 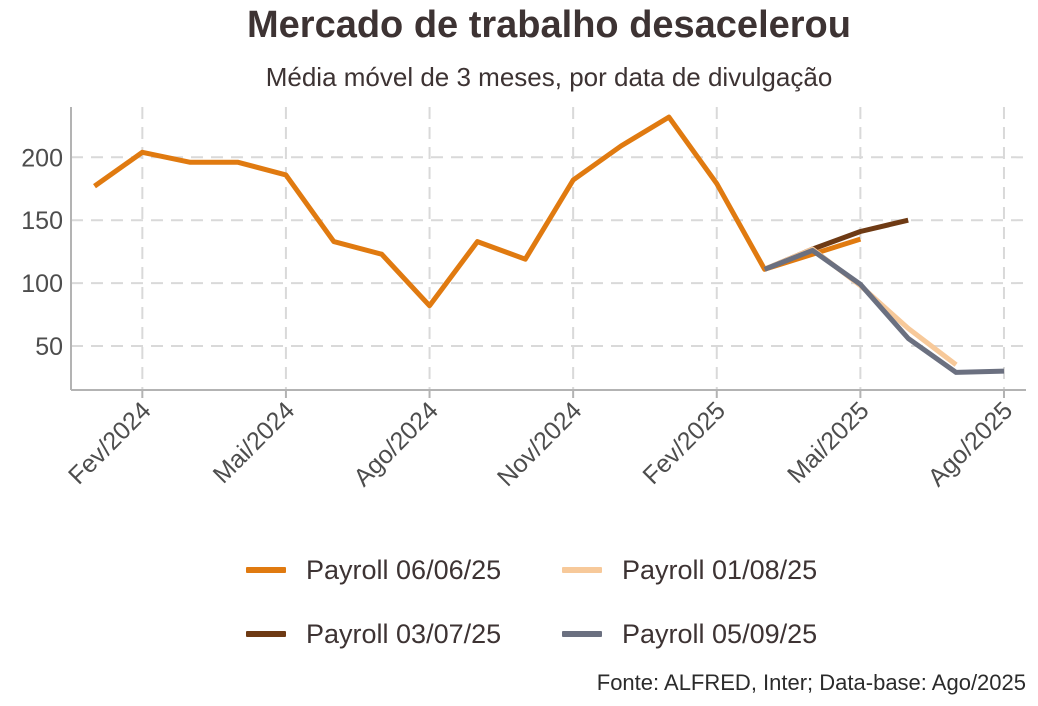 I want to click on y-tick-label: 50, so click(x=49, y=347).